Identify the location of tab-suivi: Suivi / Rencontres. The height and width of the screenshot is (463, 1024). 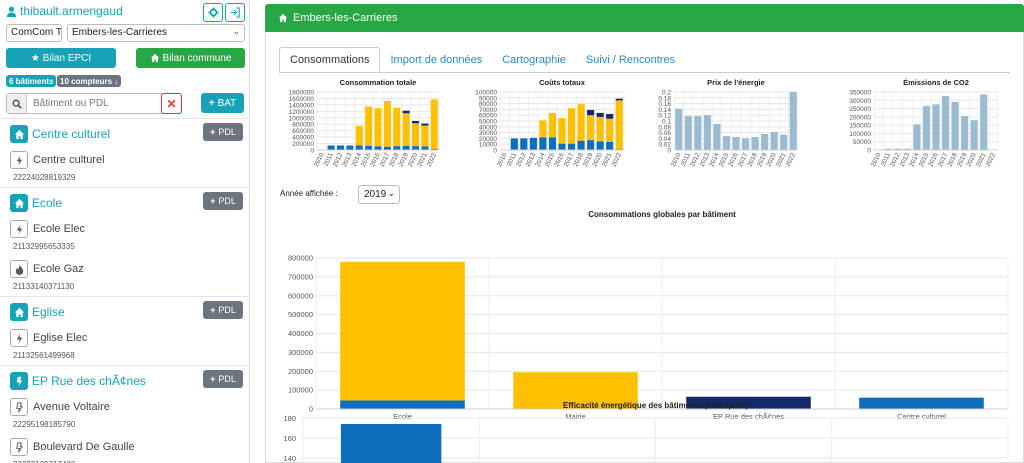
(630, 60).